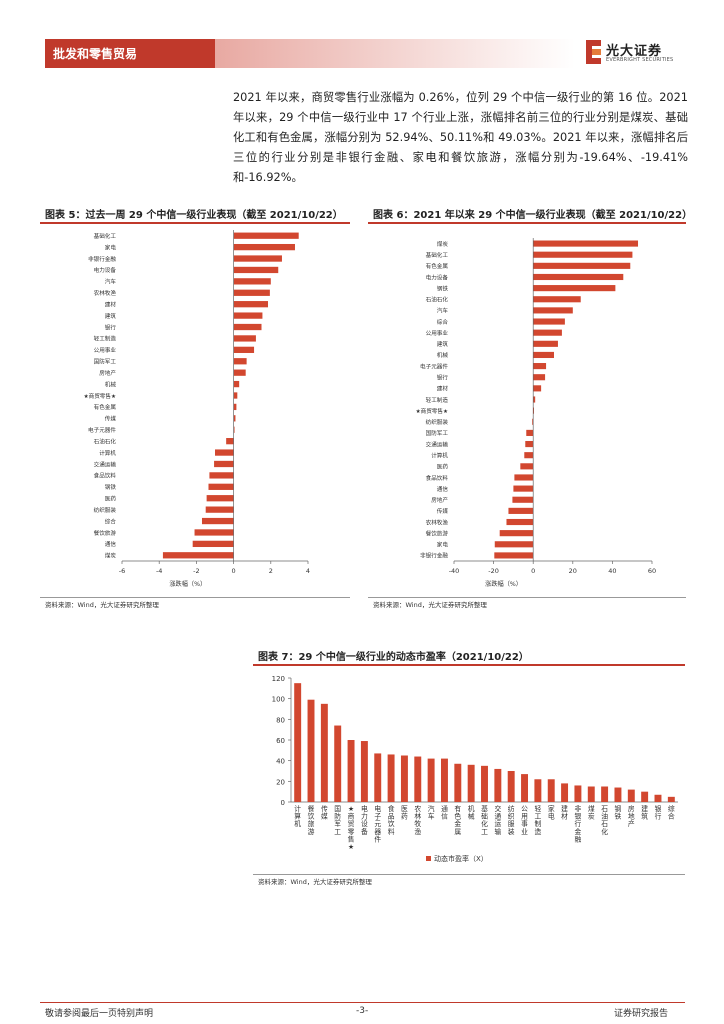 This screenshot has width=724, height=1024. Describe the element at coordinates (111, 419) in the screenshot. I see `chart5-category-label: 传媒` at that location.